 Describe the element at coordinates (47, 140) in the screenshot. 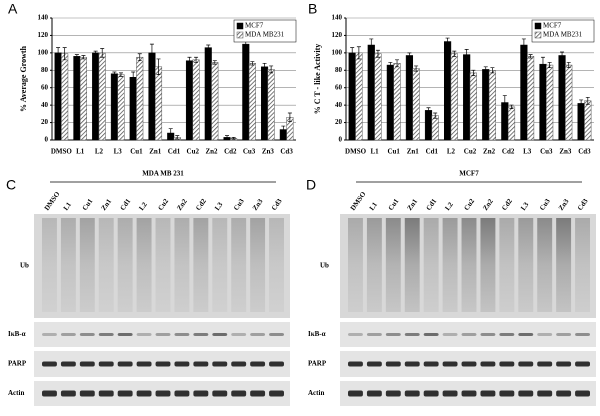

I see `y-tick-label: 0` at that location.